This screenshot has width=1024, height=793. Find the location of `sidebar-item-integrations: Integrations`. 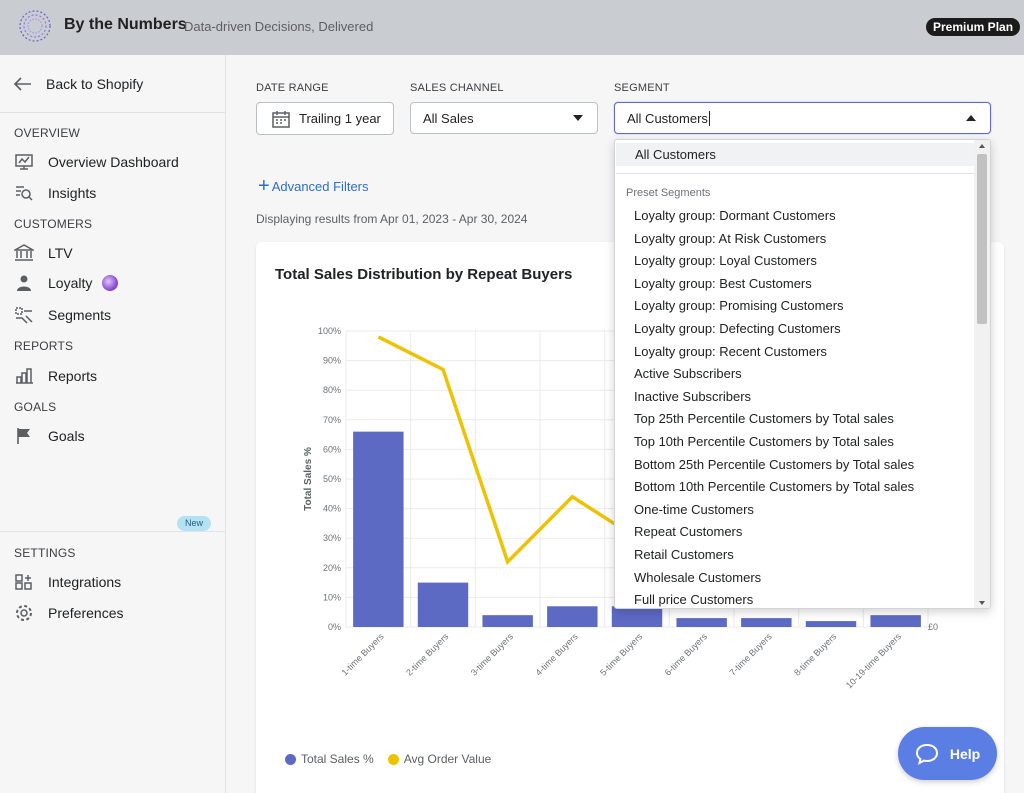

sidebar-item-integrations: Integrations is located at coordinates (66, 582).